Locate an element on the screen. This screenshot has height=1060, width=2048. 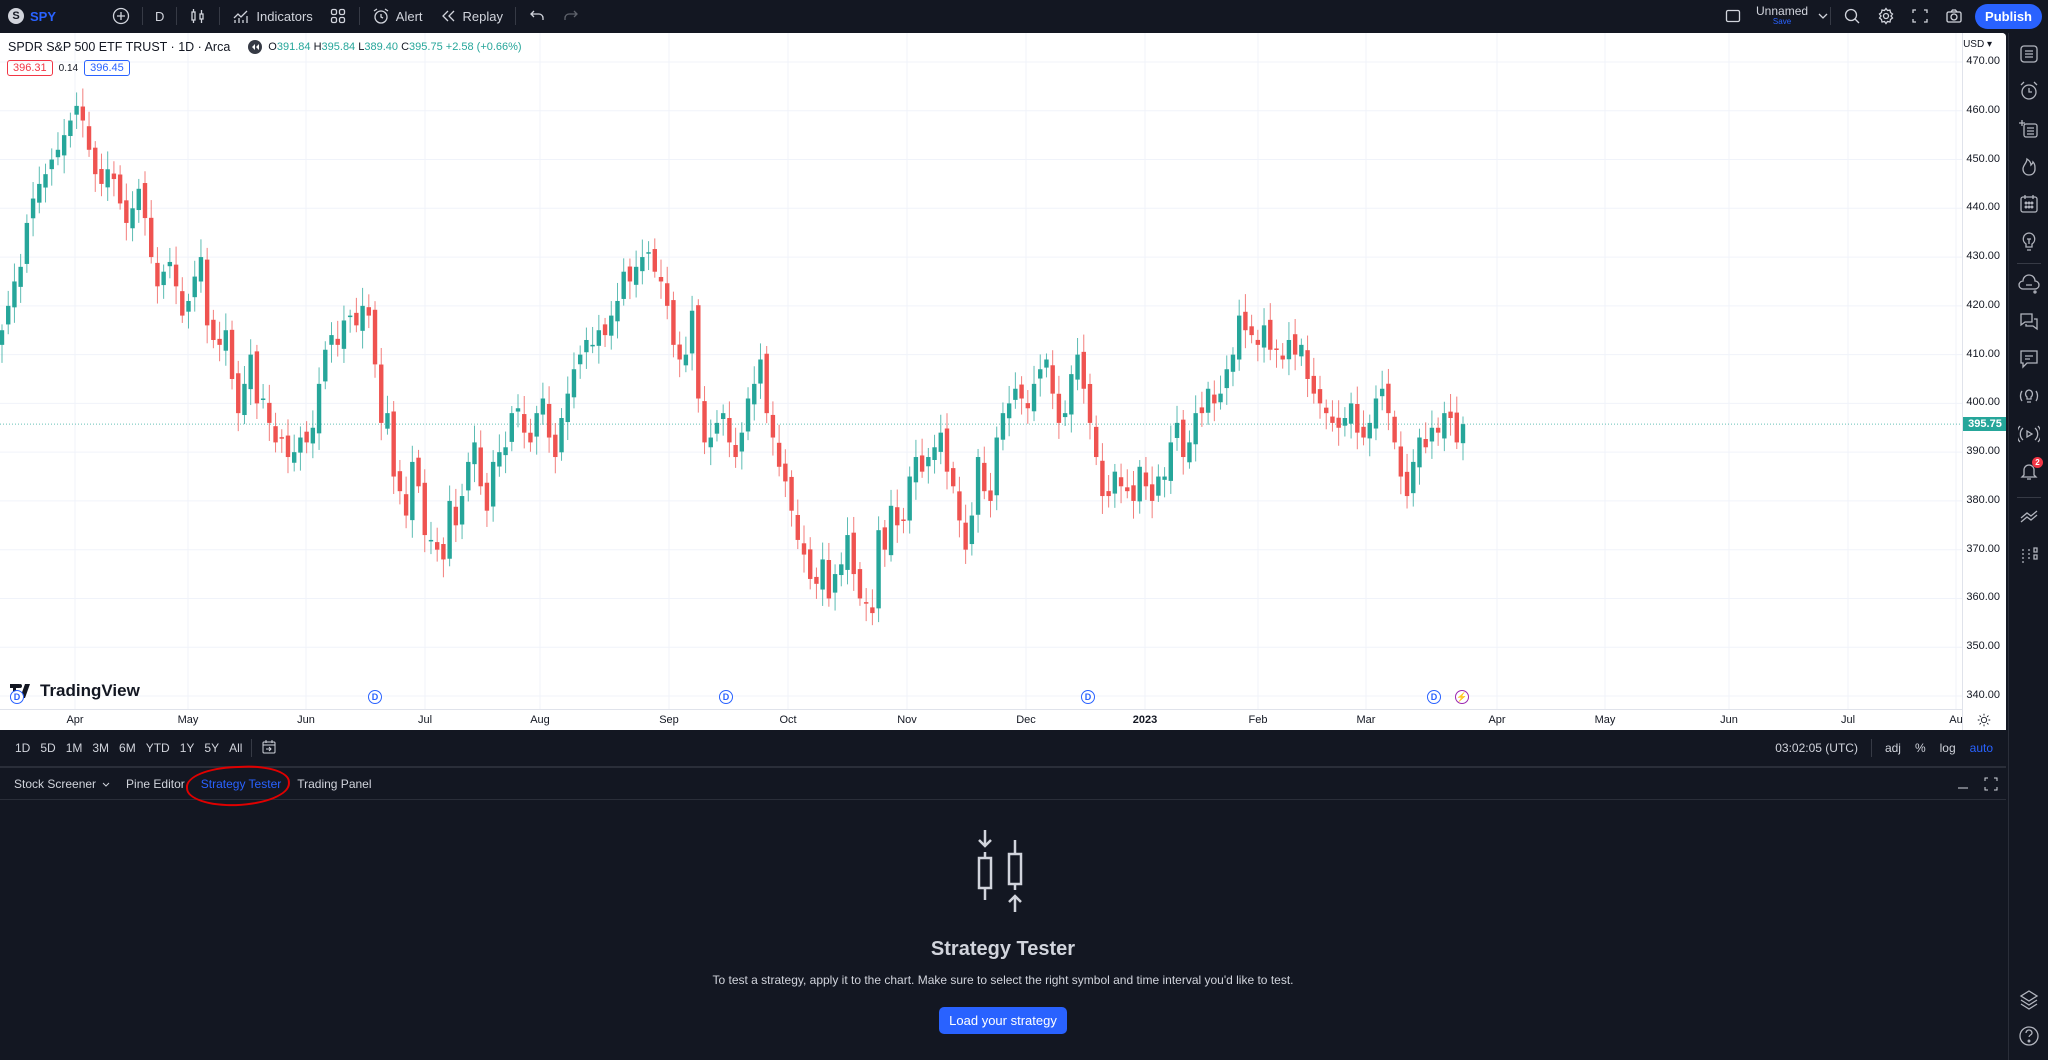
brand-name: TradingView is located at coordinates (90, 690).